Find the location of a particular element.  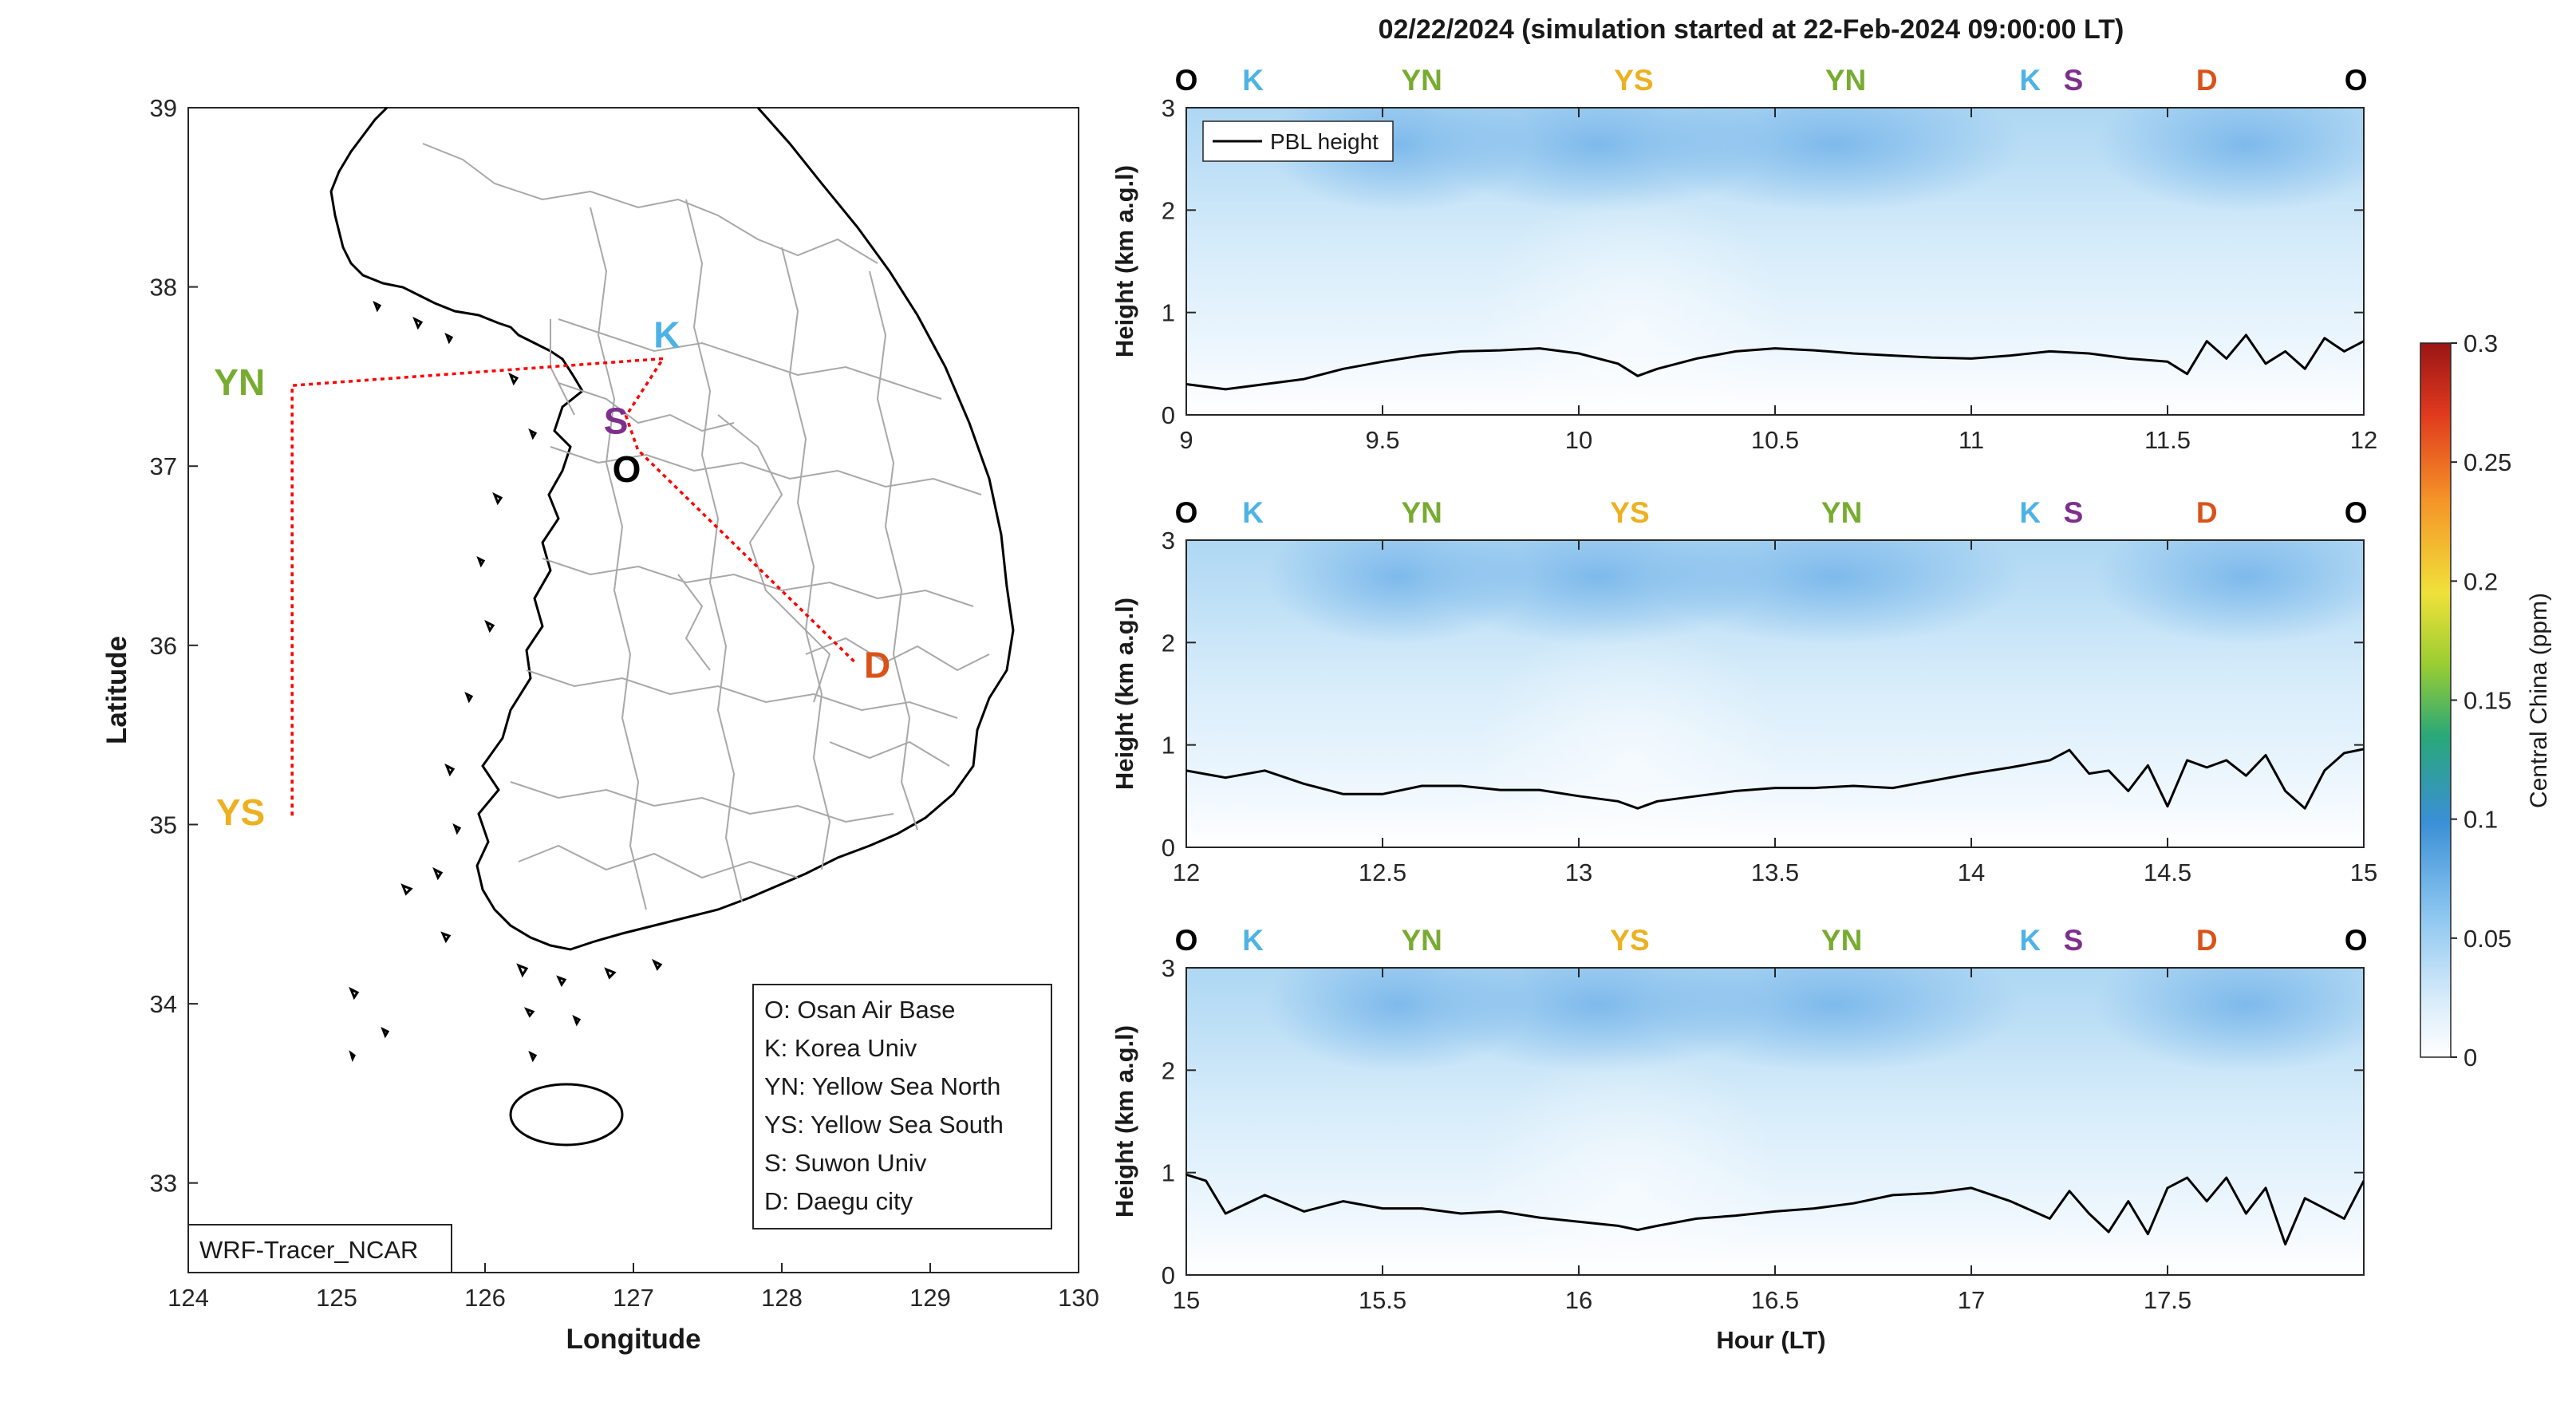

curtain-site-label-d: D is located at coordinates (2207, 512).